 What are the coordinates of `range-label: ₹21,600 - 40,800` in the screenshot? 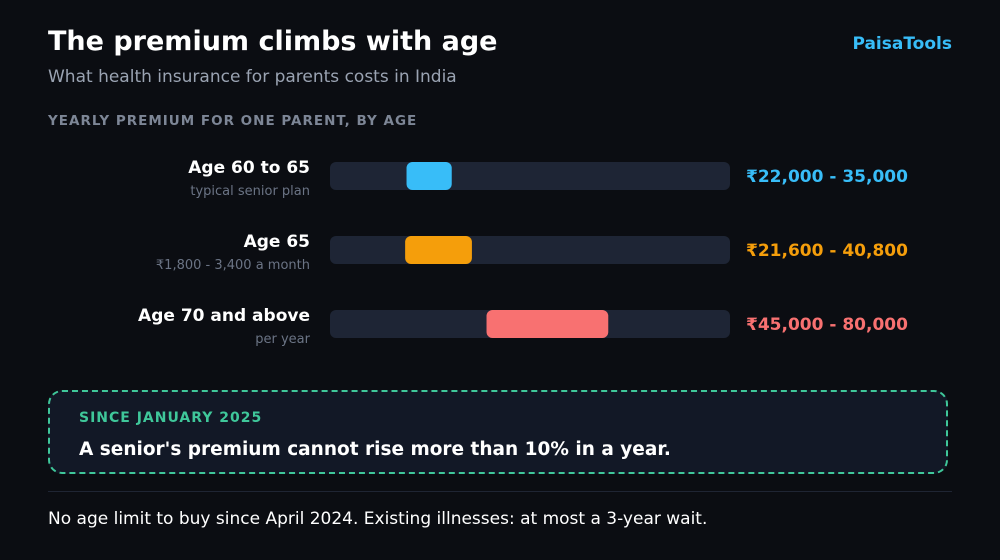 It's located at (827, 251).